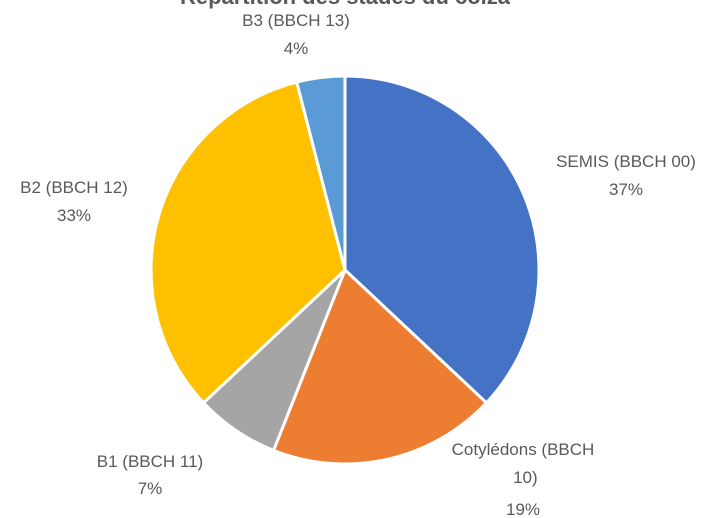 The height and width of the screenshot is (518, 711). Describe the element at coordinates (523, 463) in the screenshot. I see `slice-label-cotyledons: Cotylédons (BBCH 10)` at that location.